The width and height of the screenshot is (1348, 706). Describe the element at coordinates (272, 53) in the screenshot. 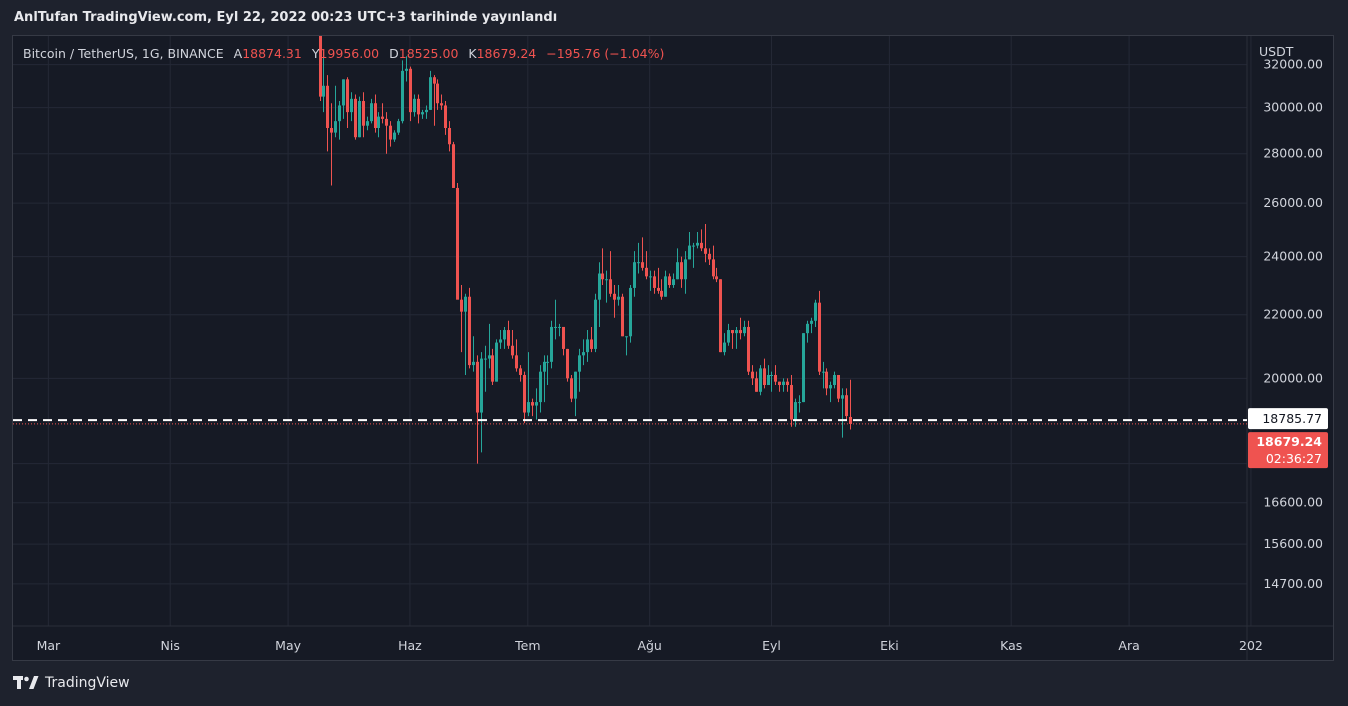

I see `open-value: 18874.31` at that location.